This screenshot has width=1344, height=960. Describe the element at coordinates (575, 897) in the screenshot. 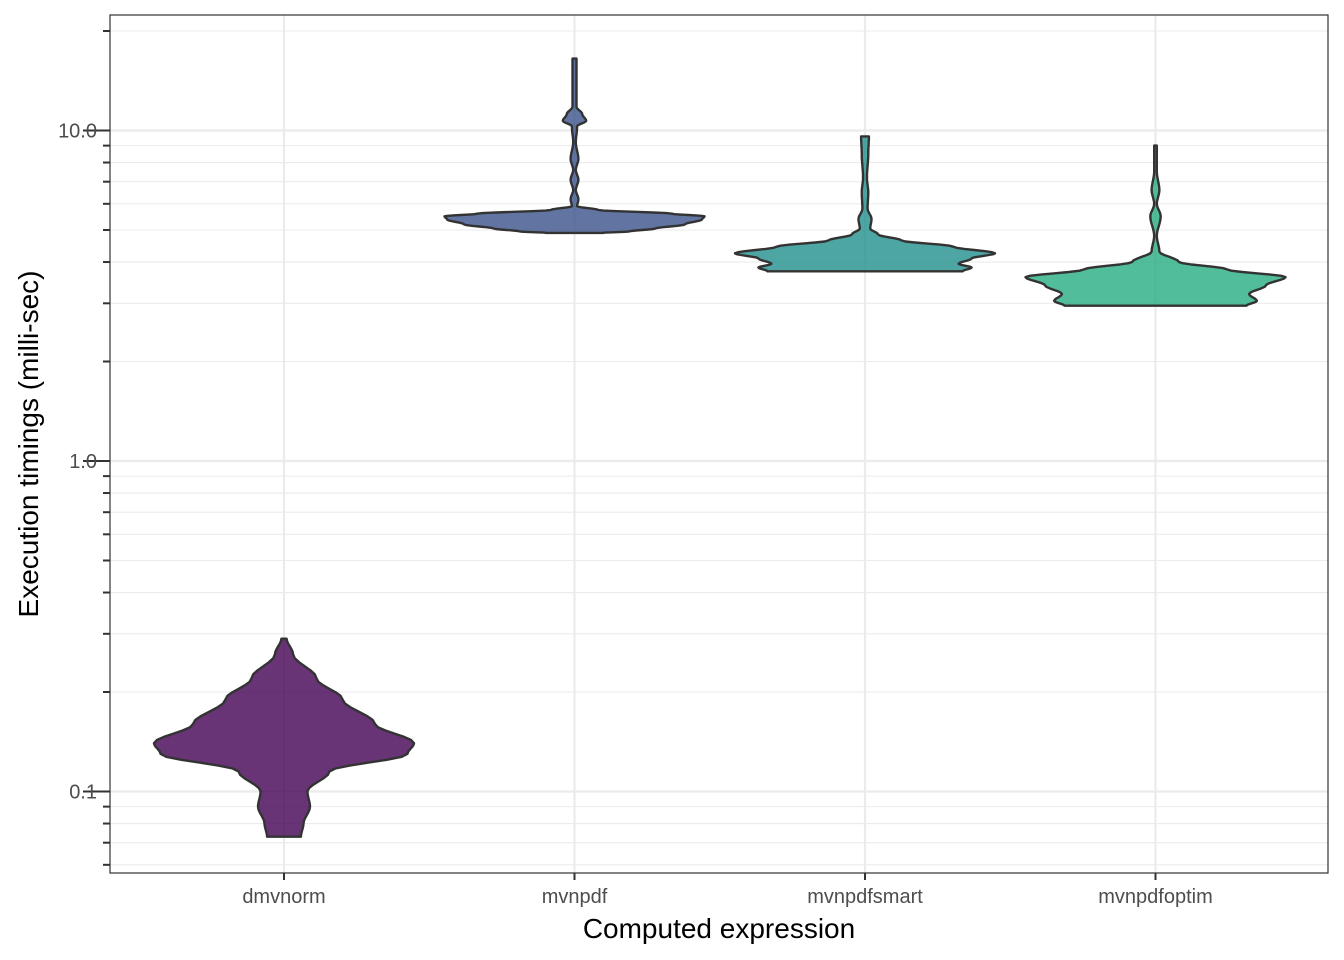

I see `x-tick-label-mvnpdf: mvnpdf` at that location.